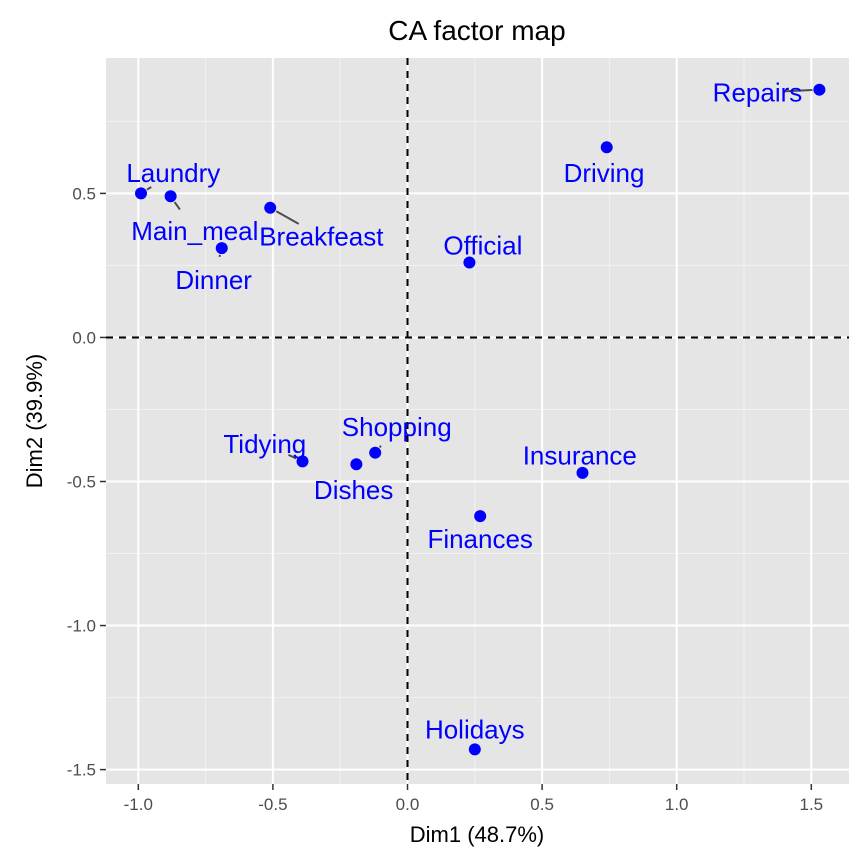  Describe the element at coordinates (542, 804) in the screenshot. I see `x-tick-label: 0.5` at that location.